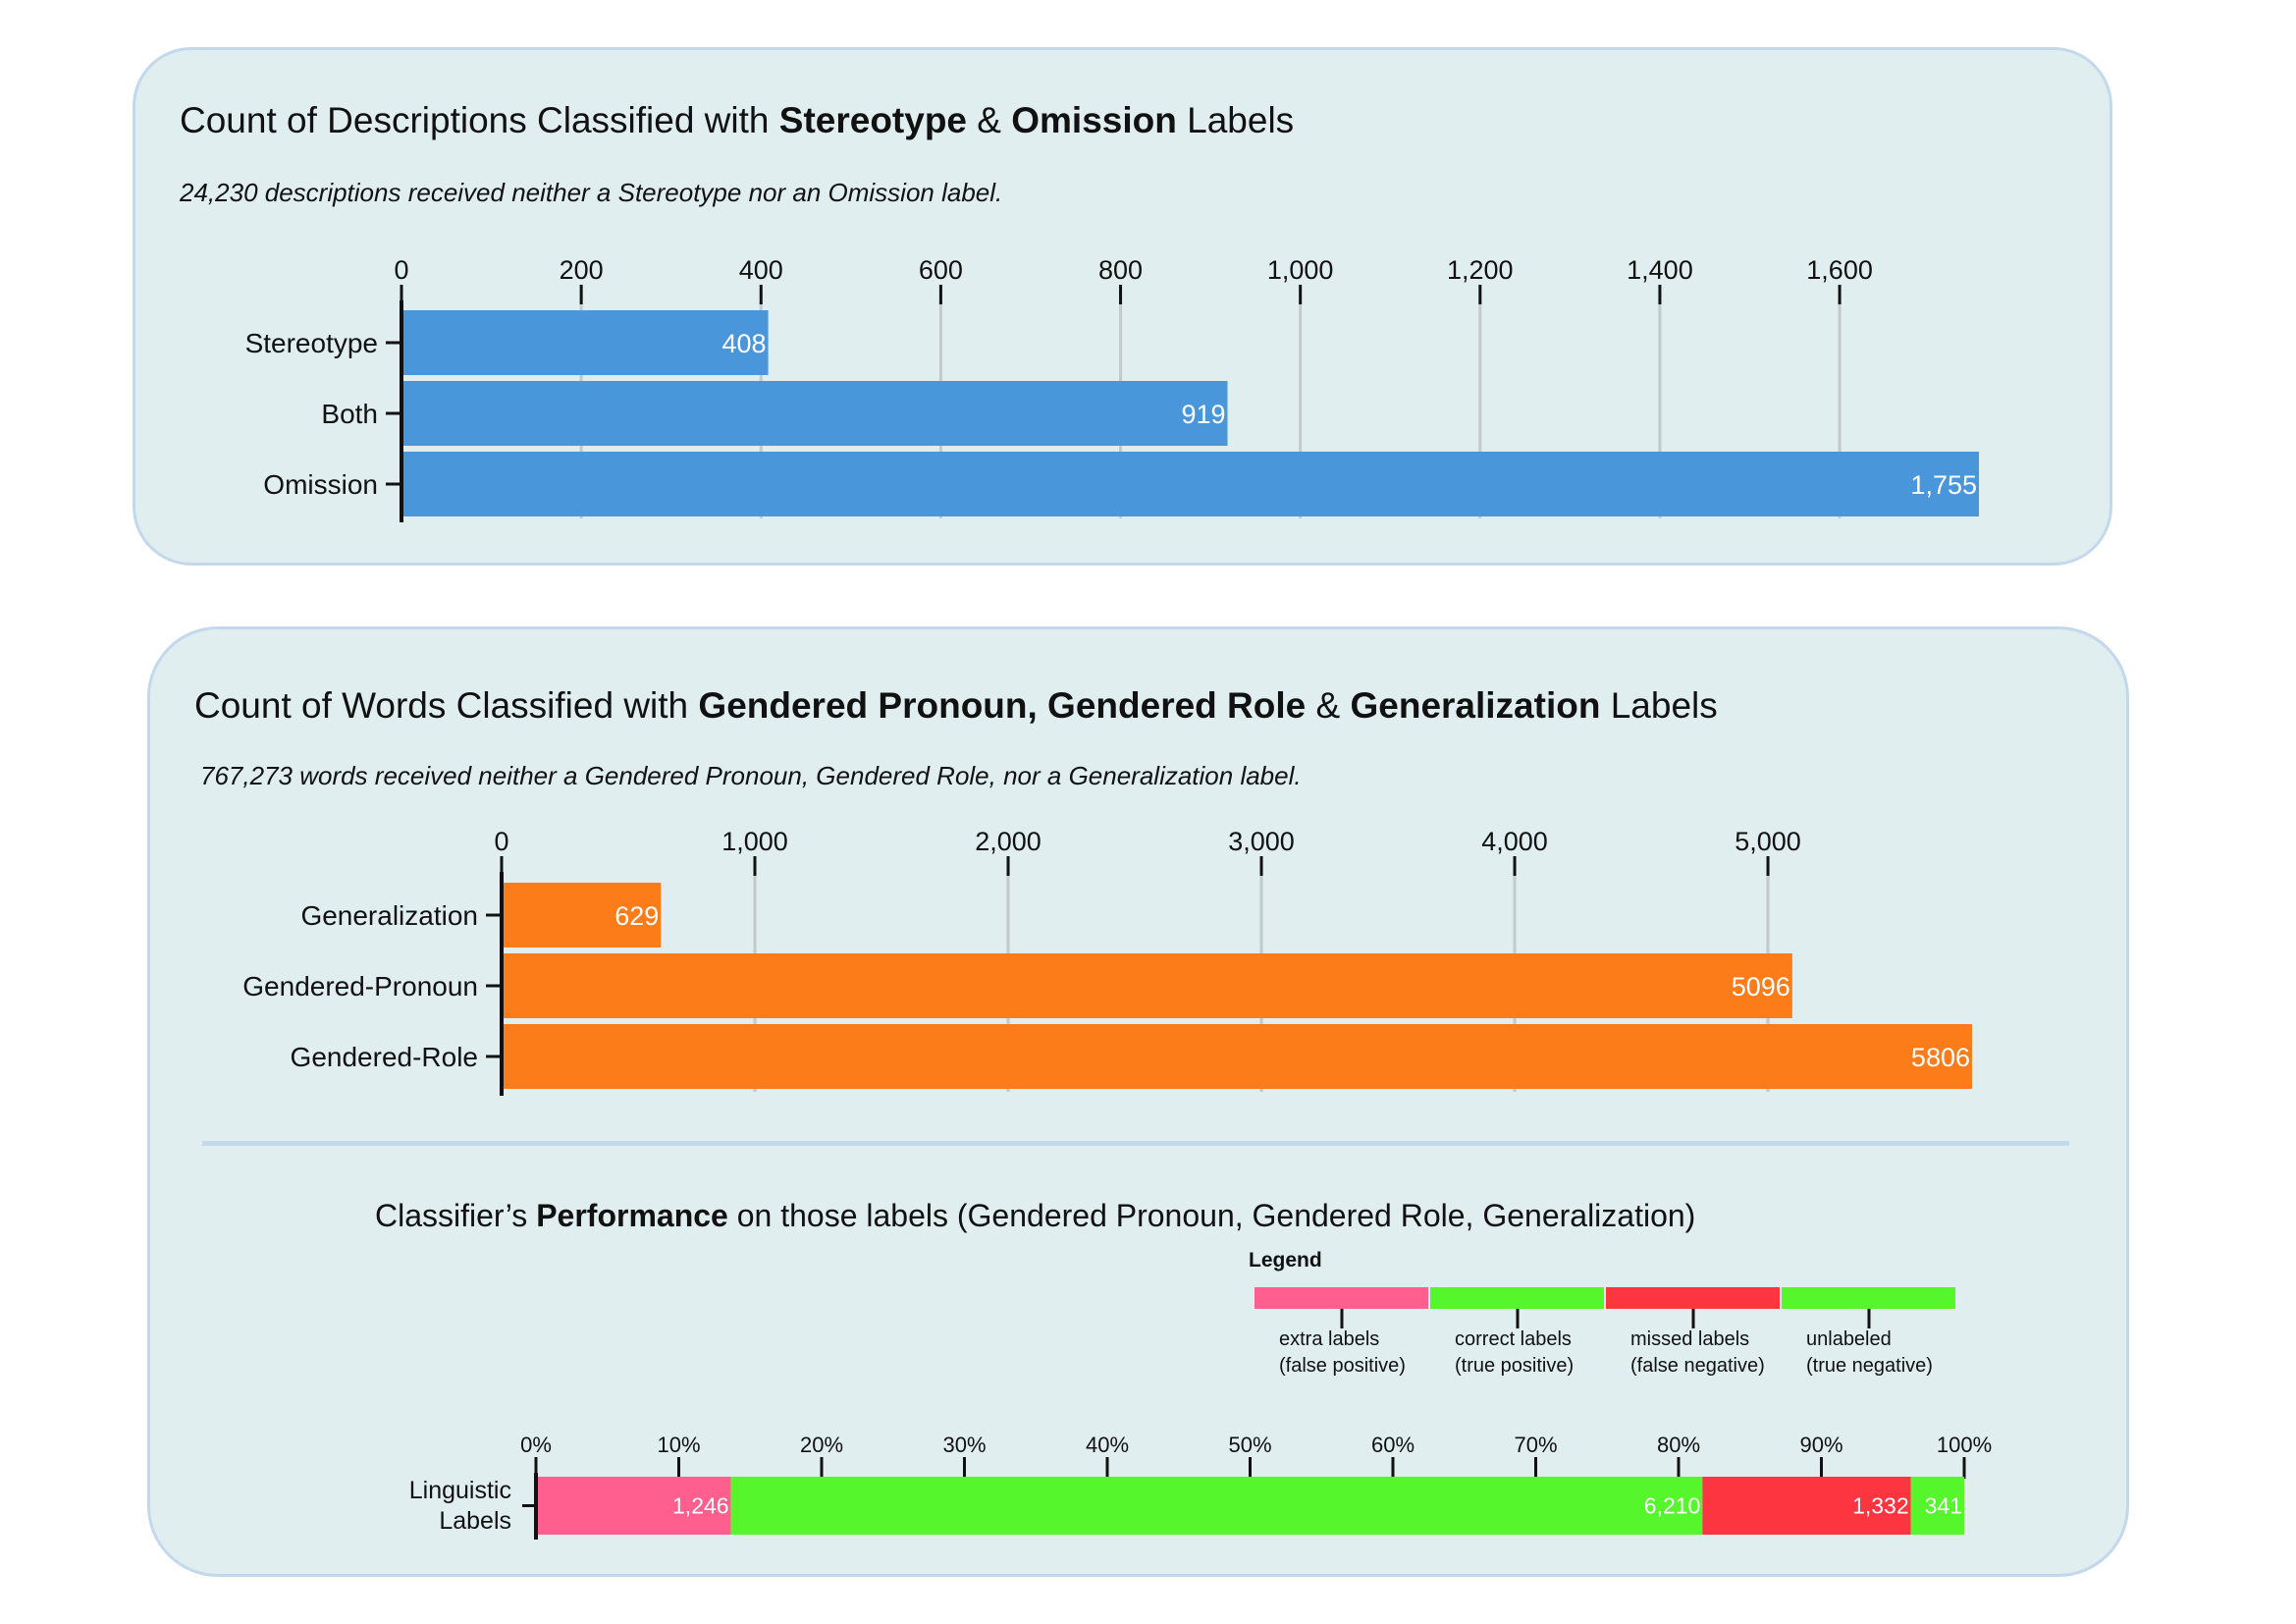  What do you see at coordinates (964, 1445) in the screenshot?
I see `x-tick-label: 30%` at bounding box center [964, 1445].